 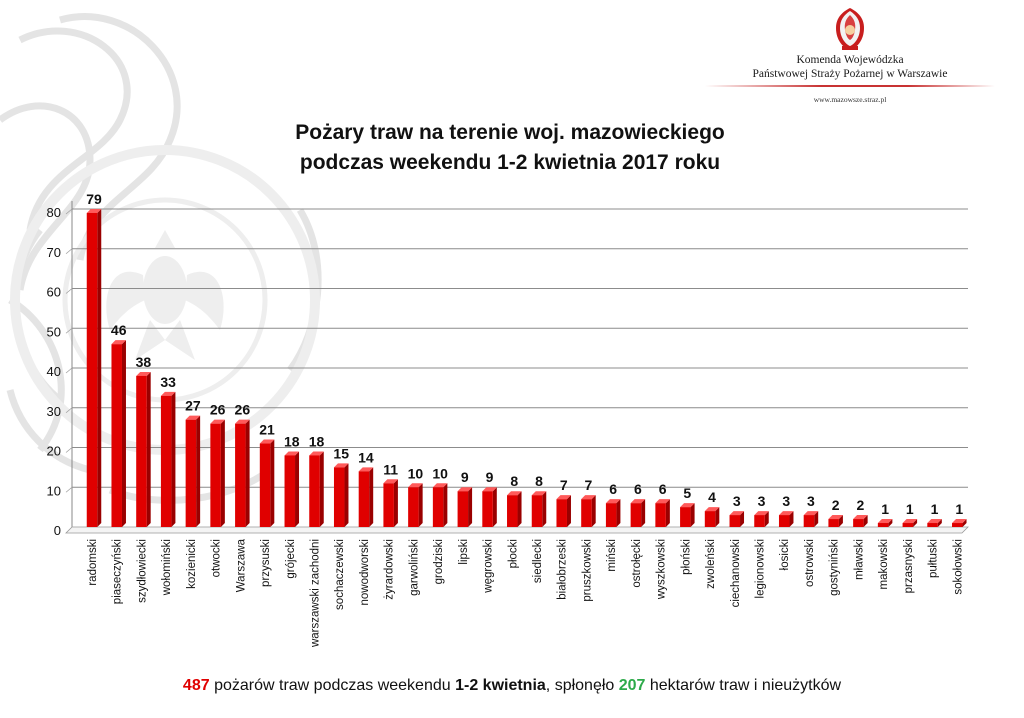 What do you see at coordinates (712, 497) in the screenshot?
I see `data-label: 4` at bounding box center [712, 497].